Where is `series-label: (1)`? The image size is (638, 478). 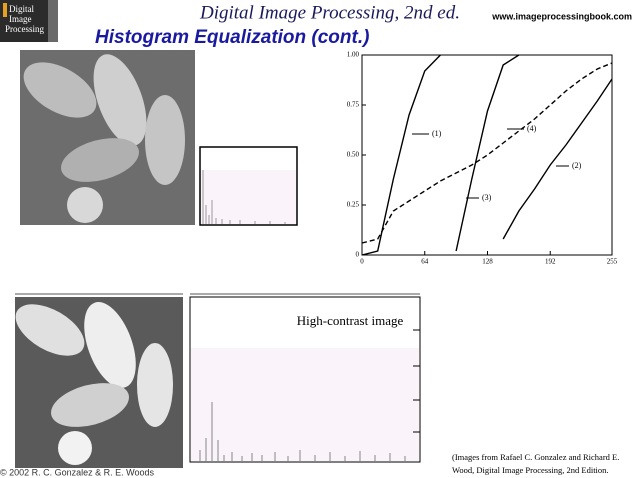
series-label: (1) is located at coordinates (437, 133).